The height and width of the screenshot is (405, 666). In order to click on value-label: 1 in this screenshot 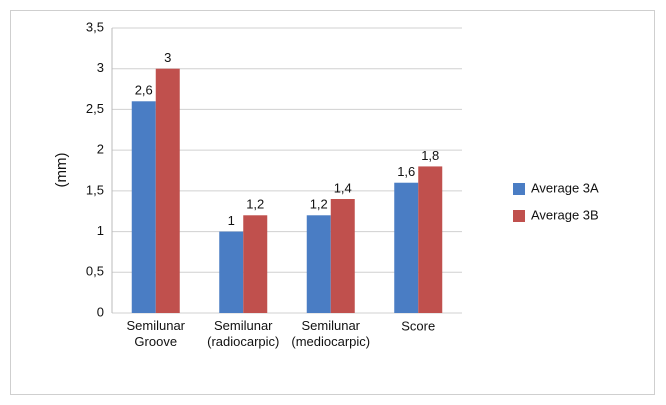, I will do `click(231, 220)`.